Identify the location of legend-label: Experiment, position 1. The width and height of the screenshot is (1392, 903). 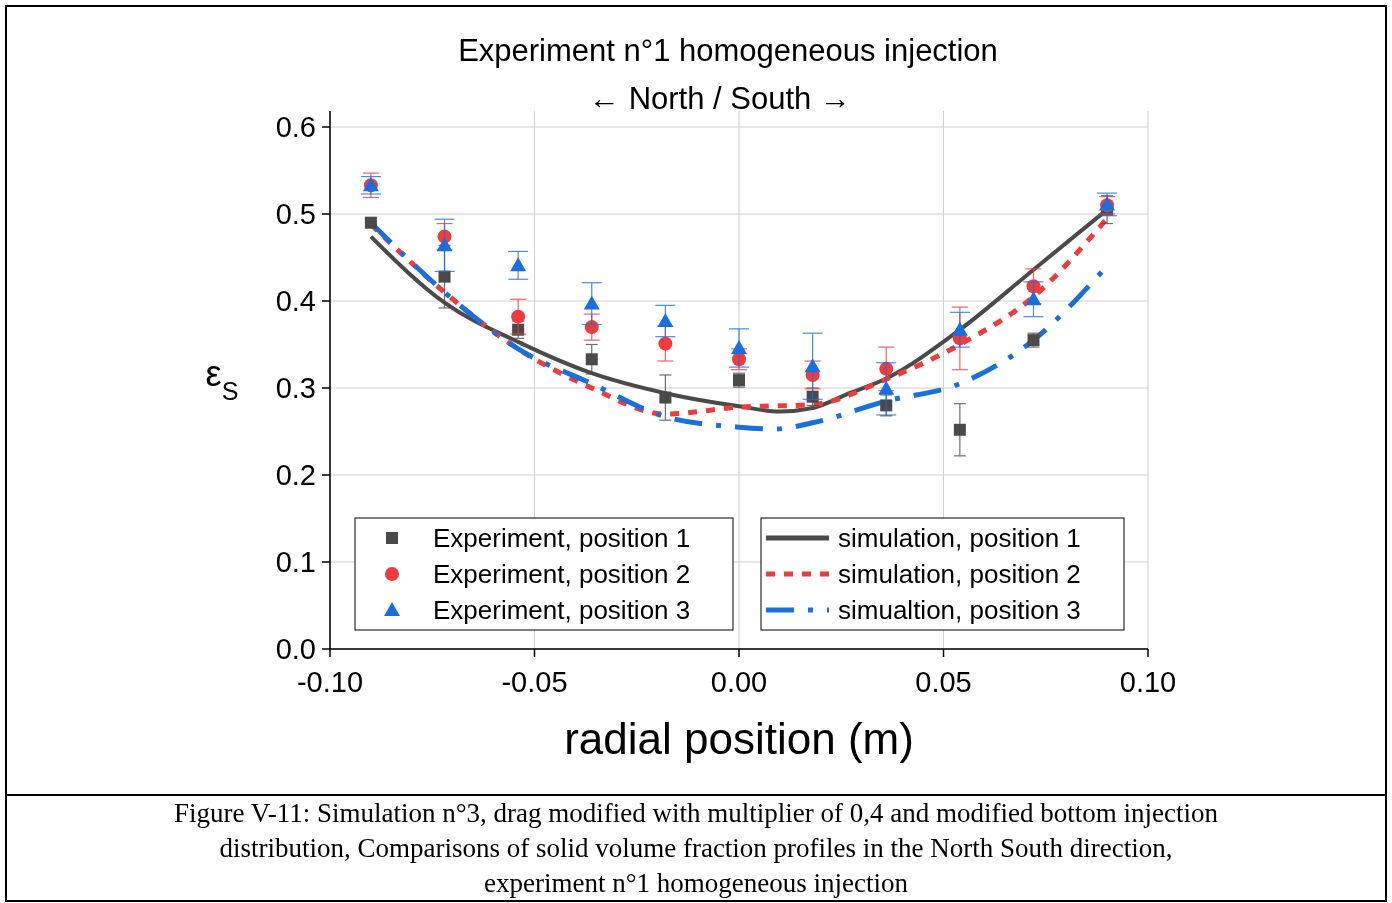
(562, 538).